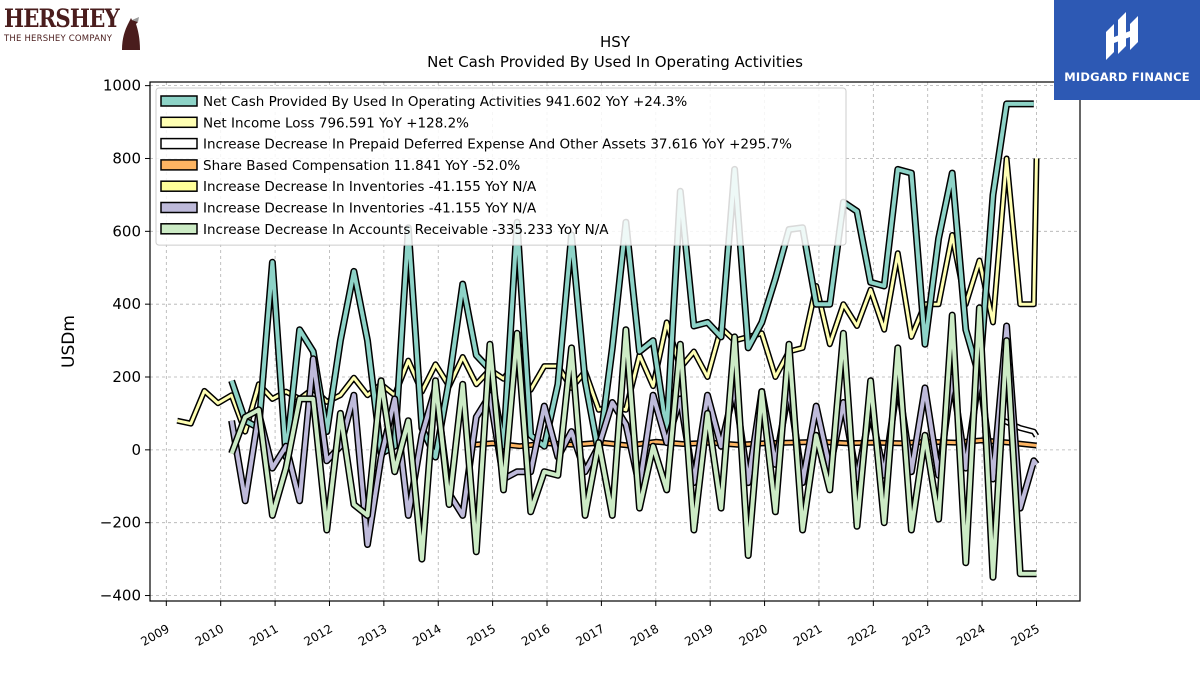 The image size is (1200, 675). Describe the element at coordinates (126, 304) in the screenshot. I see `y-tick-label: 400` at that location.